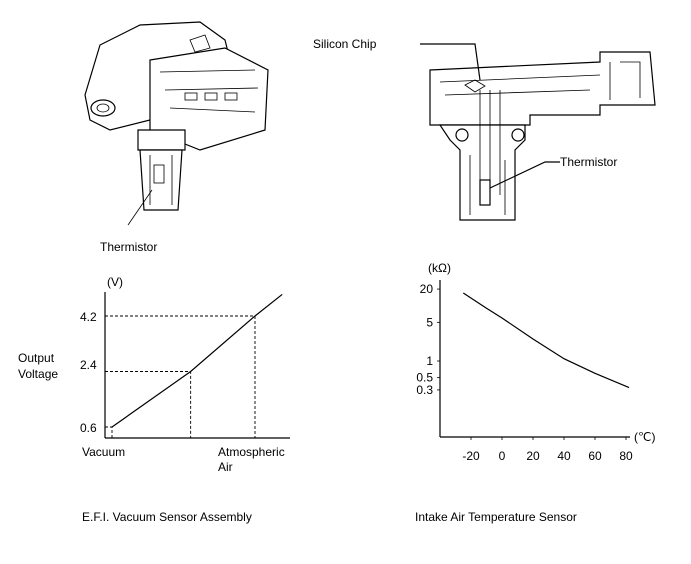 This screenshot has height=564, width=691. Describe the element at coordinates (345, 44) in the screenshot. I see `silicon-chip-label: Silicon Chip` at that location.